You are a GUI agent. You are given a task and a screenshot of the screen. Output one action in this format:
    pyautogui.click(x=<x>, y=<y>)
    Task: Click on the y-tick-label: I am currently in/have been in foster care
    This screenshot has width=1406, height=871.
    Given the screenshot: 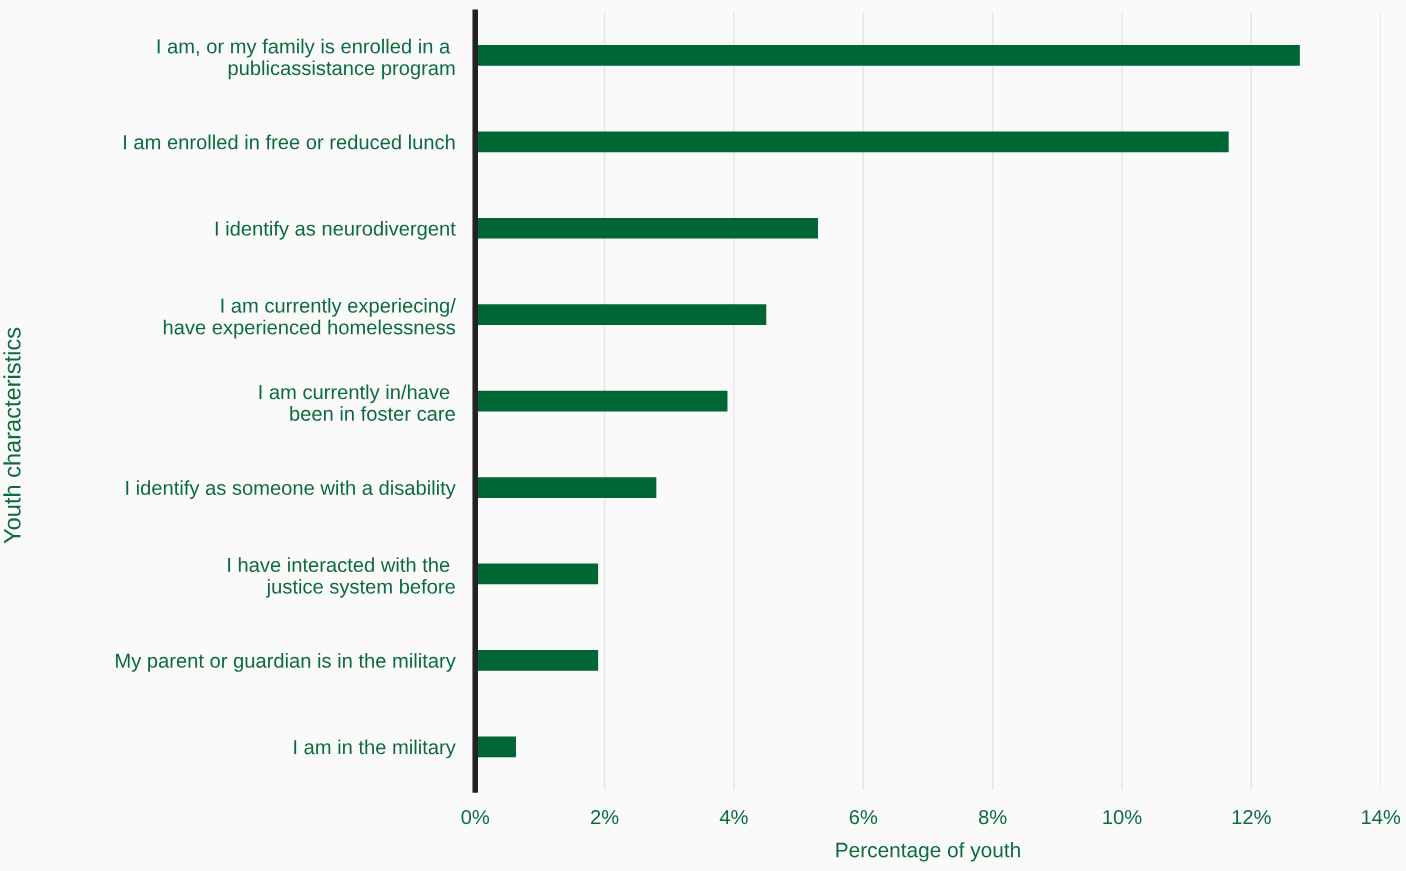 What is the action you would take?
    pyautogui.click(x=357, y=402)
    